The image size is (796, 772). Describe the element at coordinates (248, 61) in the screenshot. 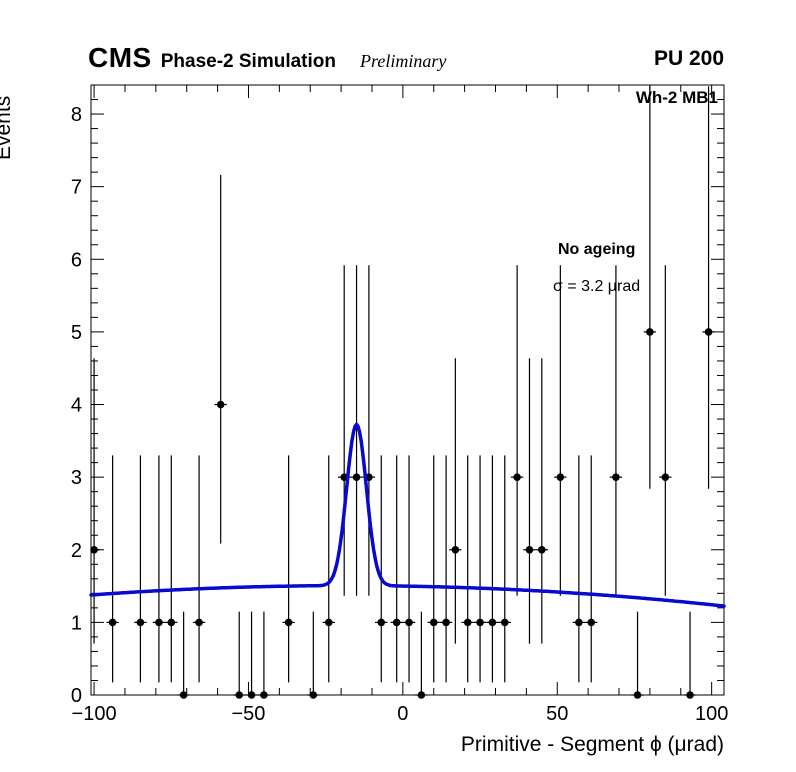

I see `simulation-label: Phase-2 Simulation` at that location.